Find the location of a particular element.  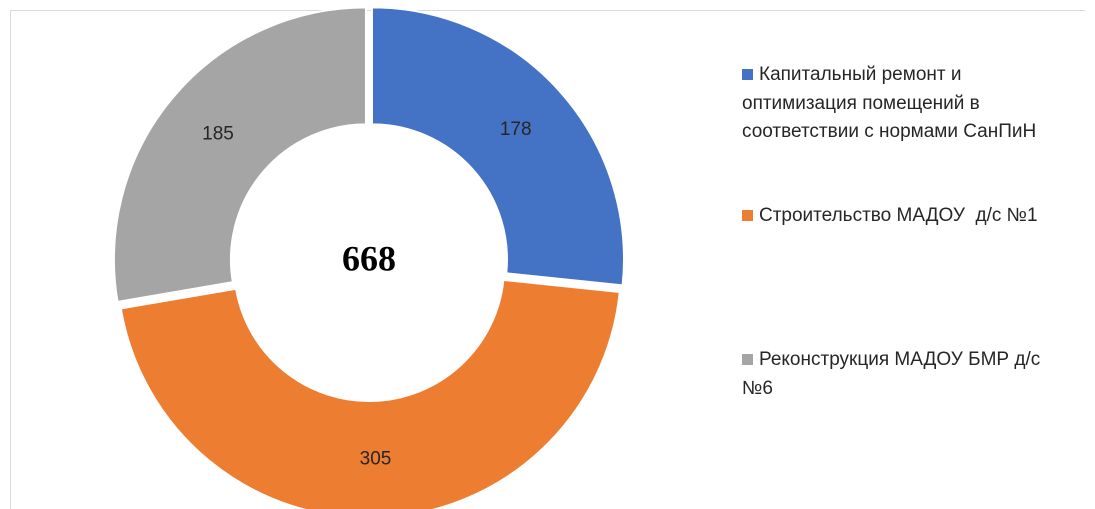

legend-item: Строительство МАДОУ д/с №1 is located at coordinates (907, 216).